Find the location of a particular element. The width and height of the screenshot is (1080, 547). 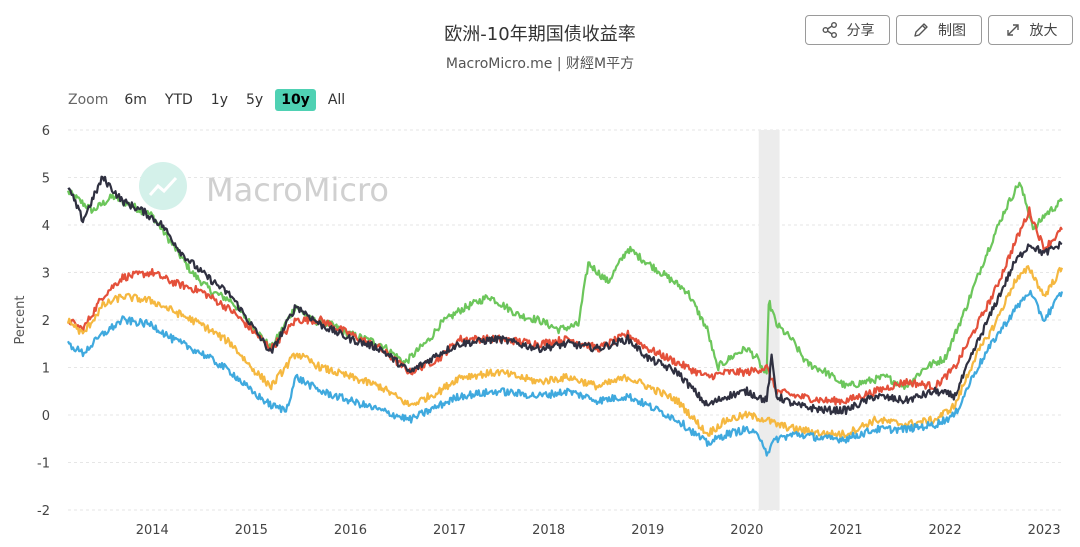

zoom-10y-button: 10y is located at coordinates (295, 100).